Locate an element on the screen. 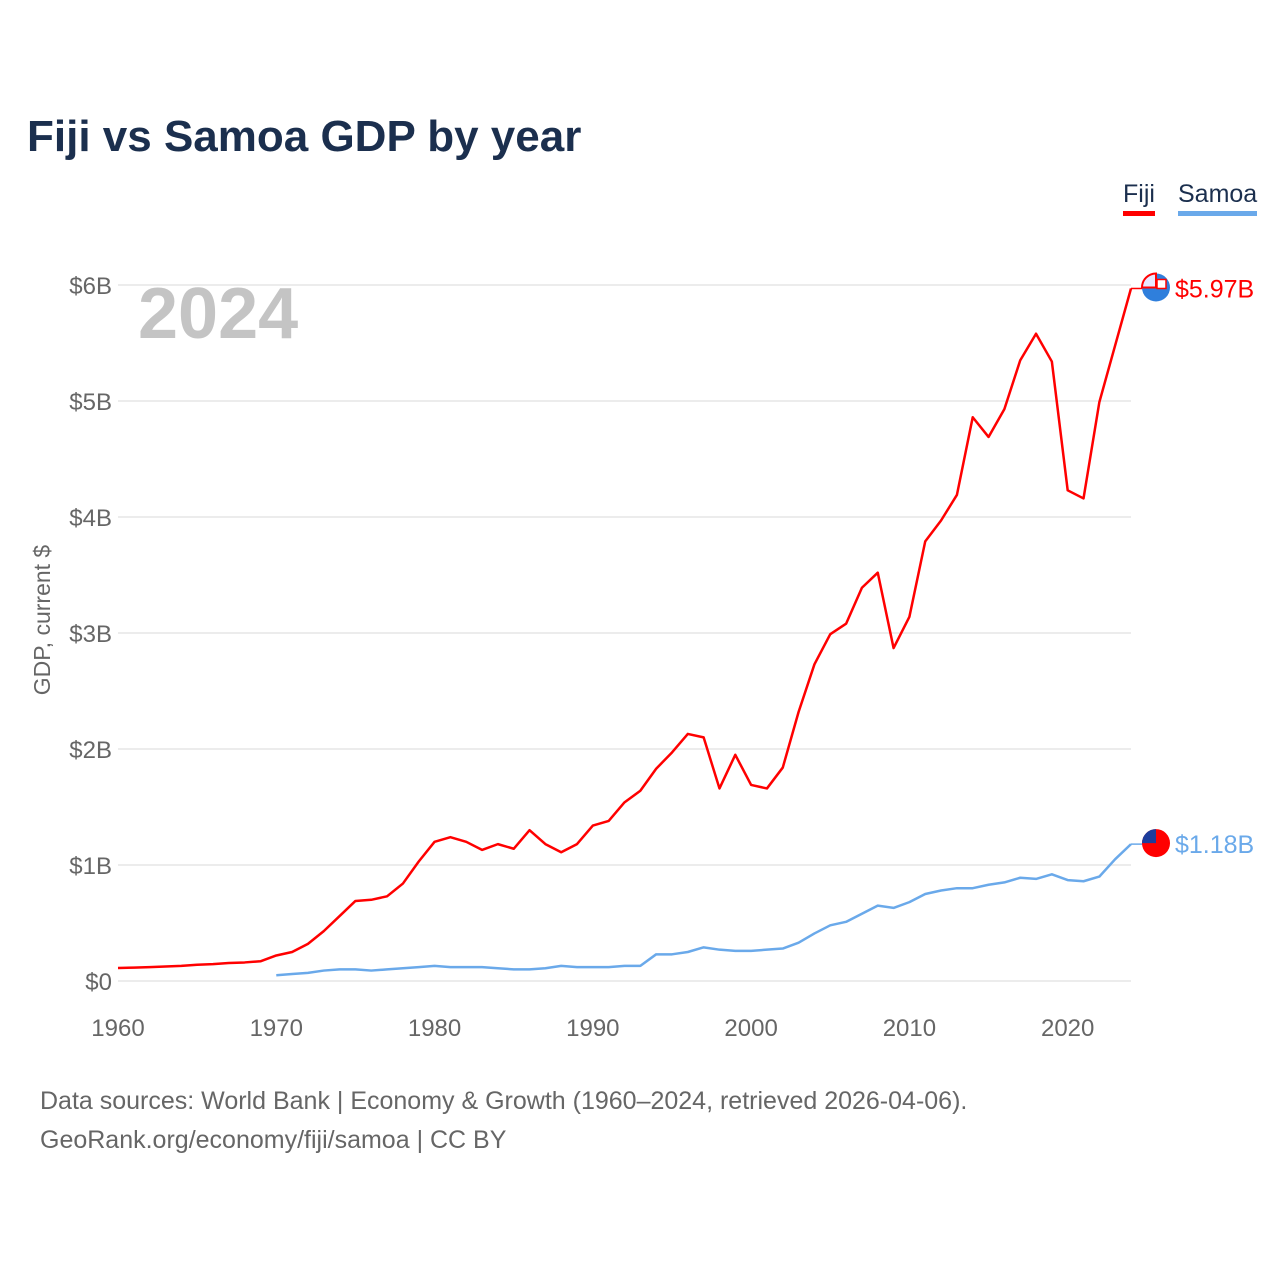  series-line-samoa is located at coordinates (704, 910).